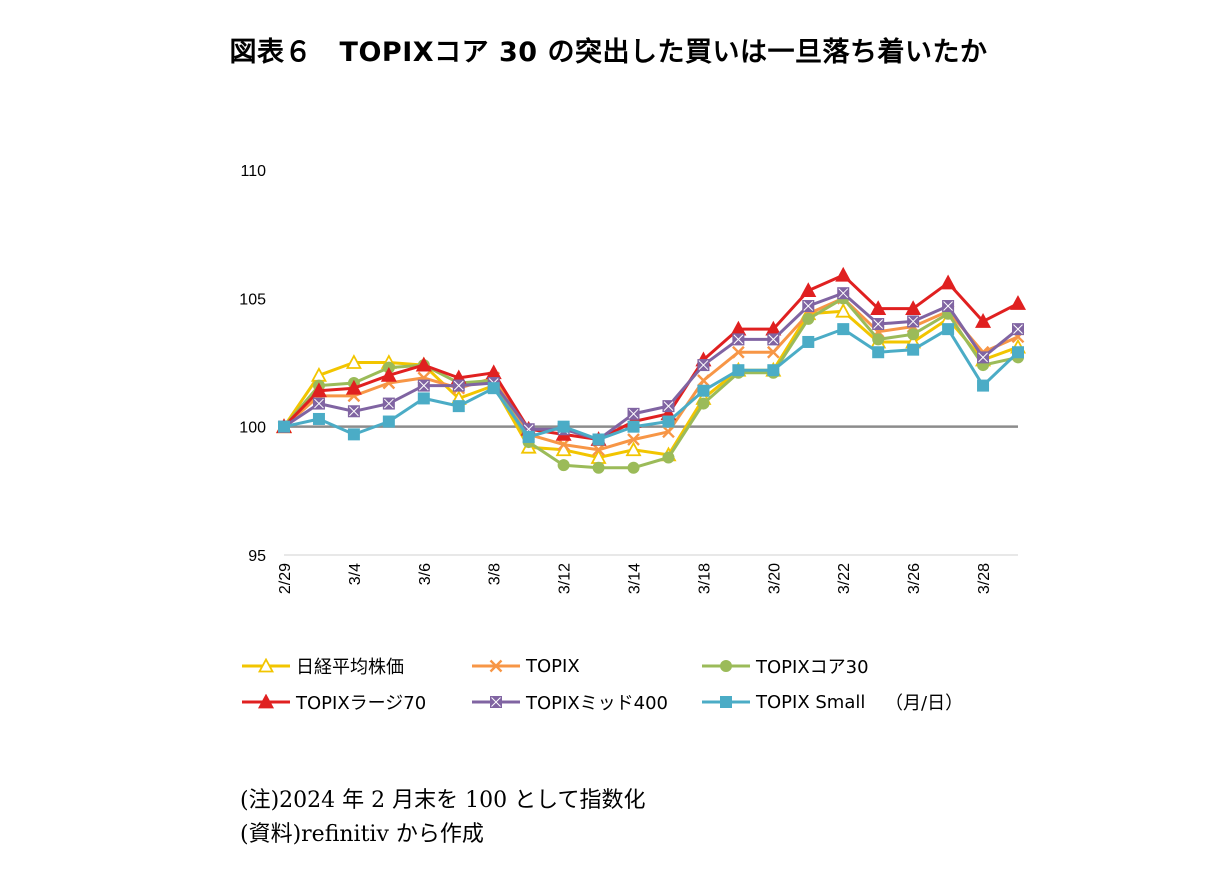  I want to click on x-tick-label: 3/8, so click(495, 574).